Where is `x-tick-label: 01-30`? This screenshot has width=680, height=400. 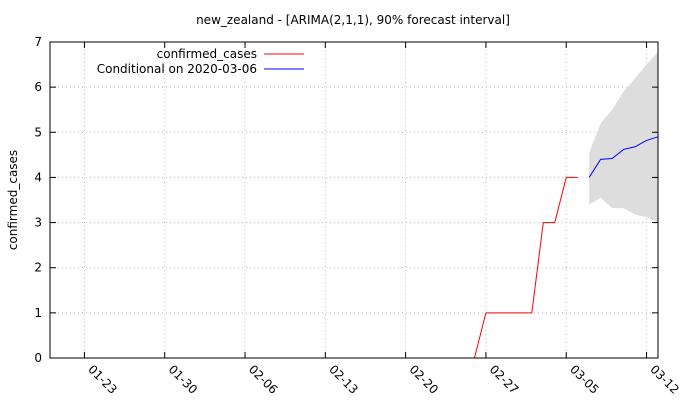 x-tick-label: 01-30 is located at coordinates (183, 379).